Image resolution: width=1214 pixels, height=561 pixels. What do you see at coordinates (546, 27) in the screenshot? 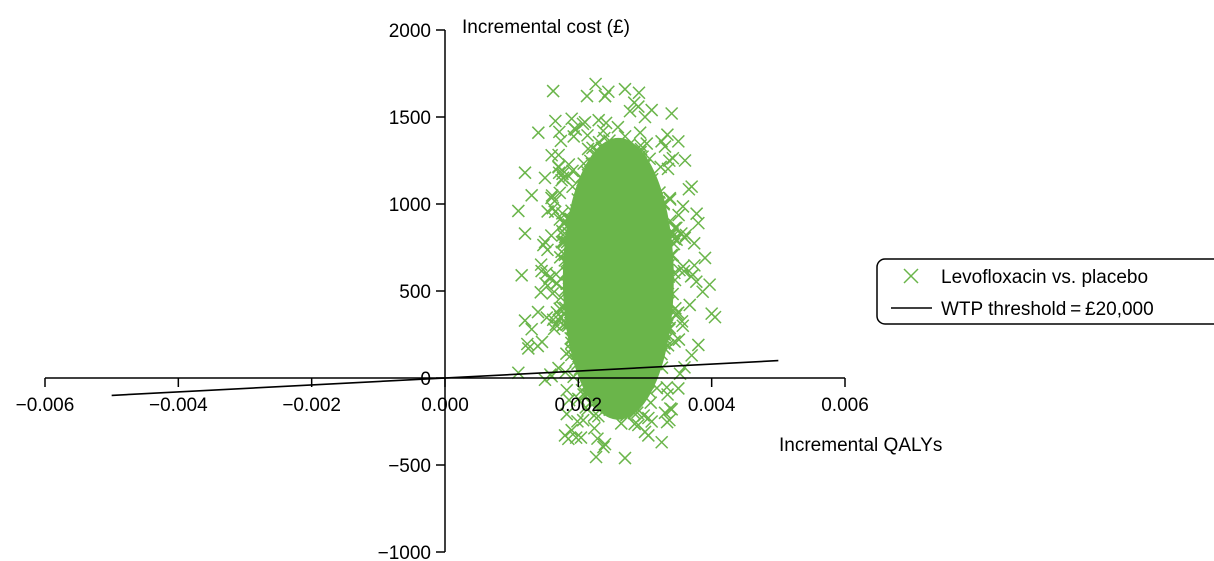
I see `y-axis-title: Incremental cost (£)` at bounding box center [546, 27].